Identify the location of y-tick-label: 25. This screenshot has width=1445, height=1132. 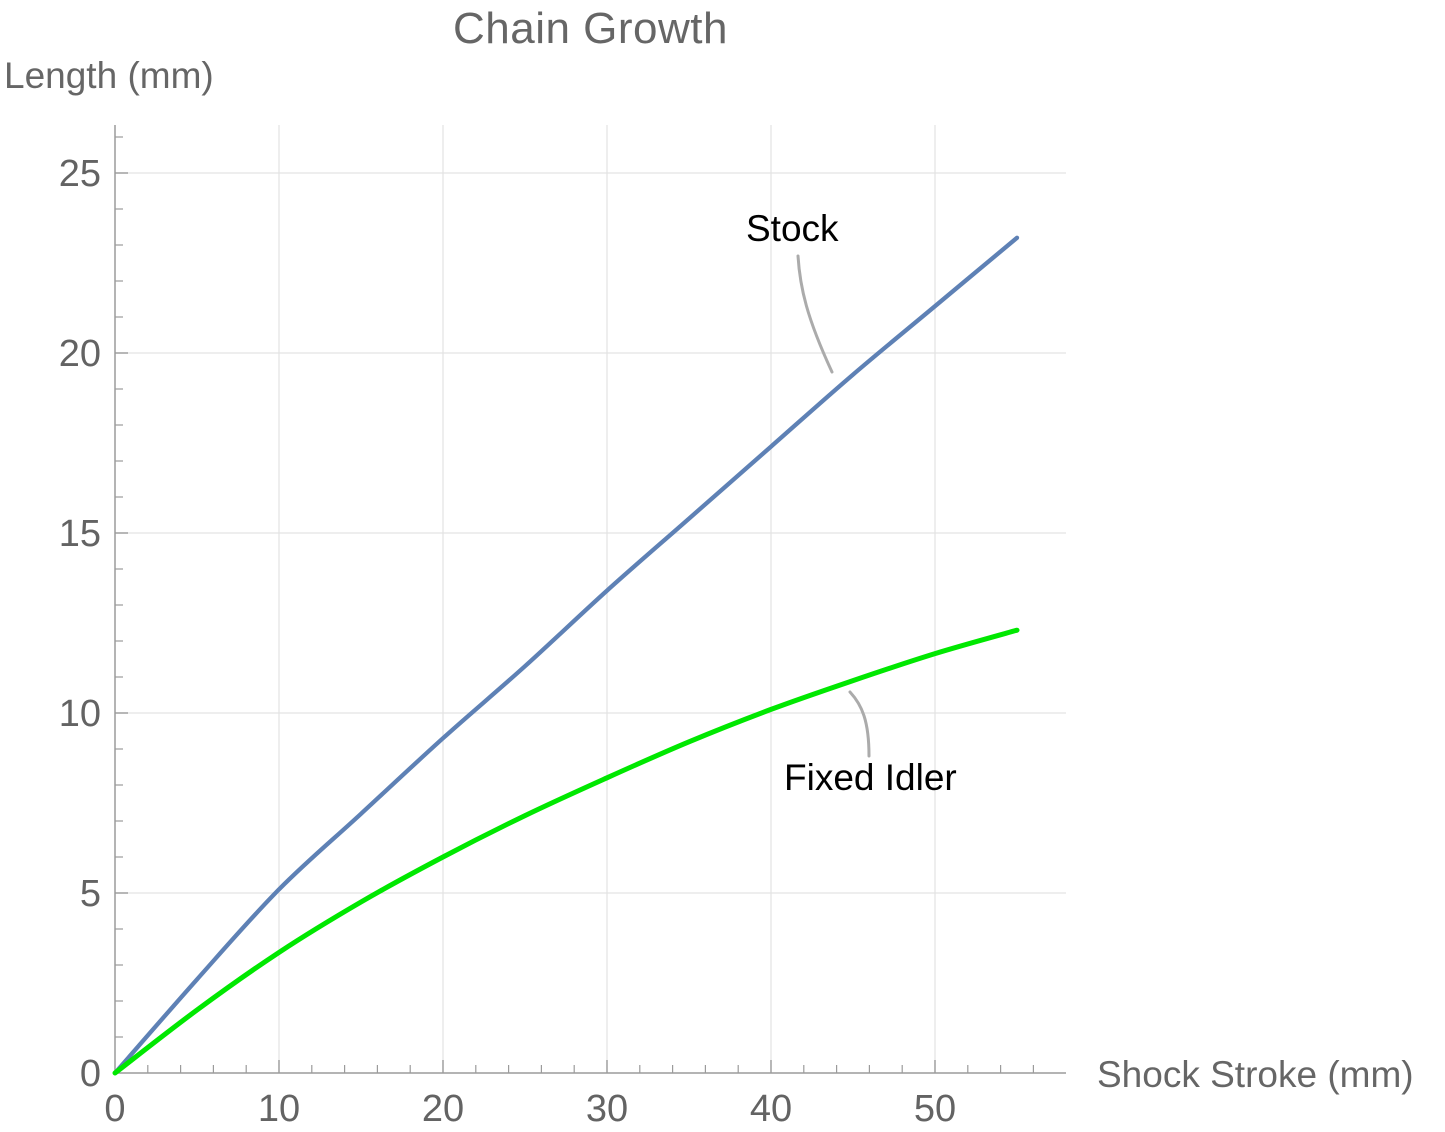
(80, 174).